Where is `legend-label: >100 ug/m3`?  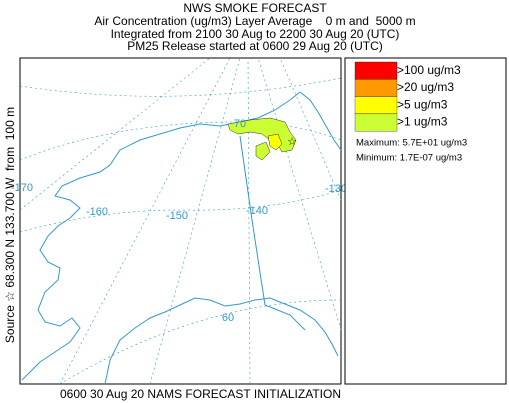
legend-label: >100 ug/m3 is located at coordinates (429, 70).